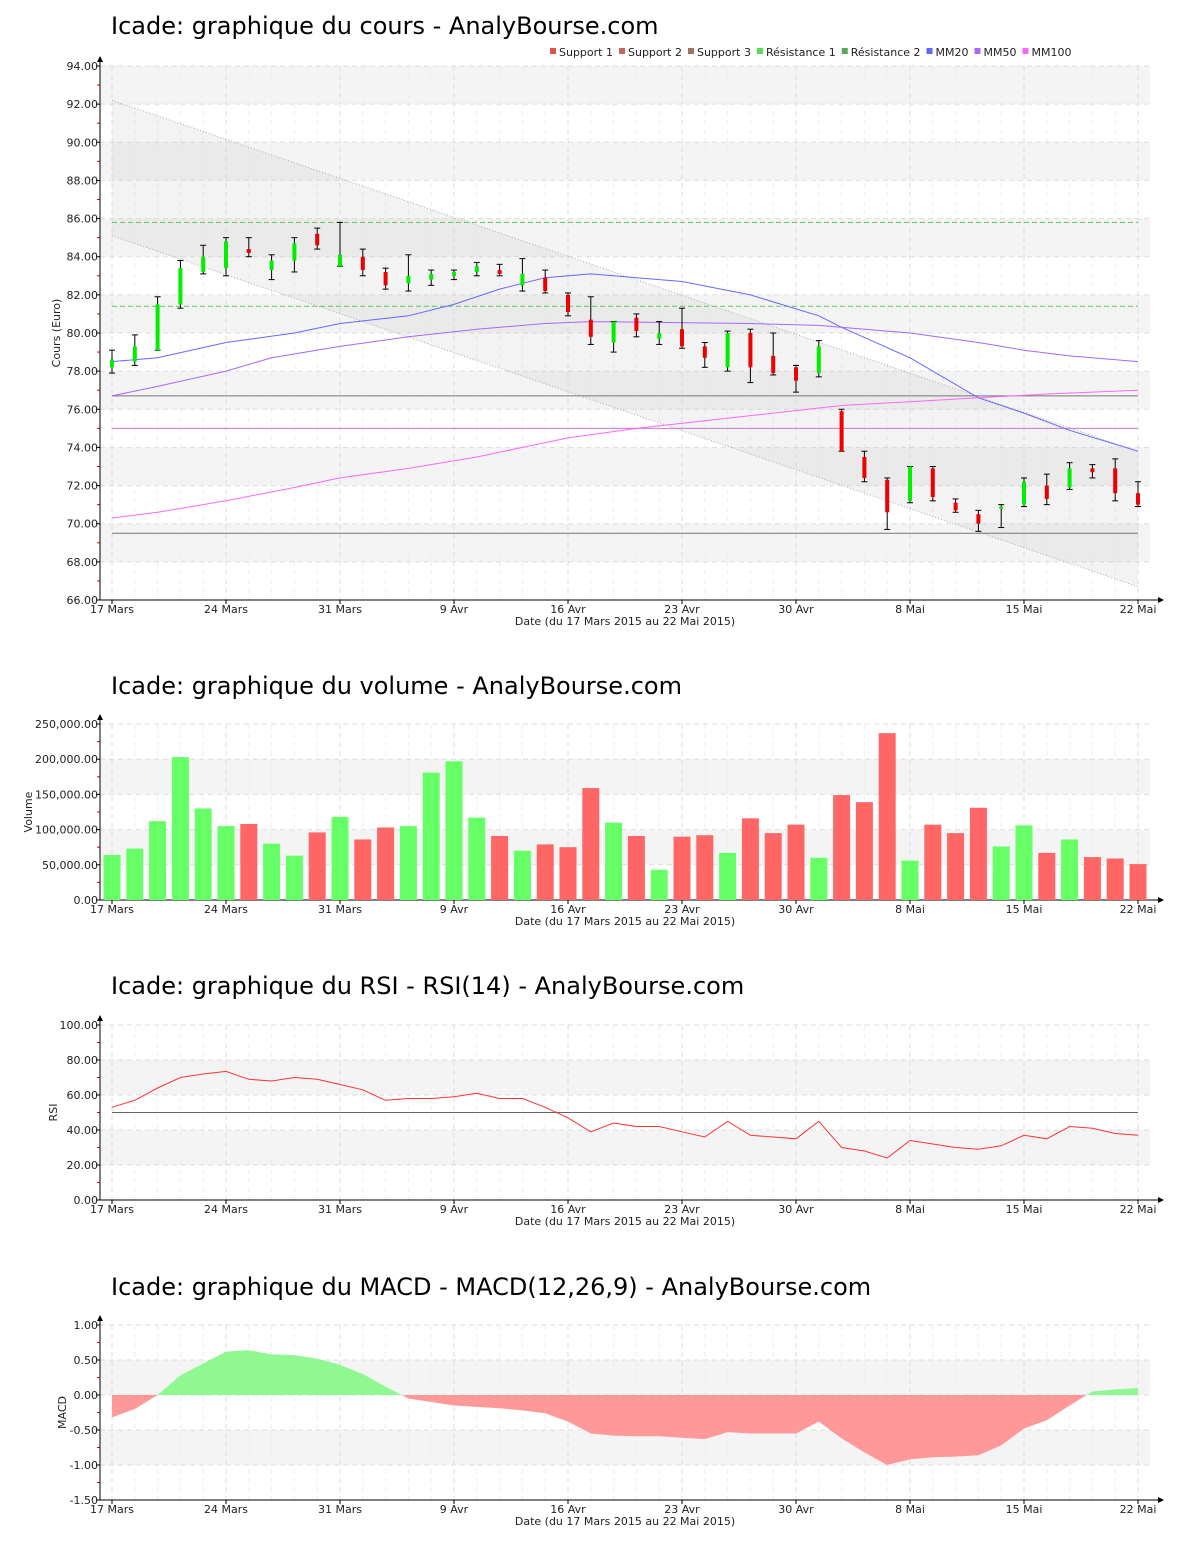 Image resolution: width=1200 pixels, height=1550 pixels. I want to click on y-tick-label: 82.00, so click(83, 295).